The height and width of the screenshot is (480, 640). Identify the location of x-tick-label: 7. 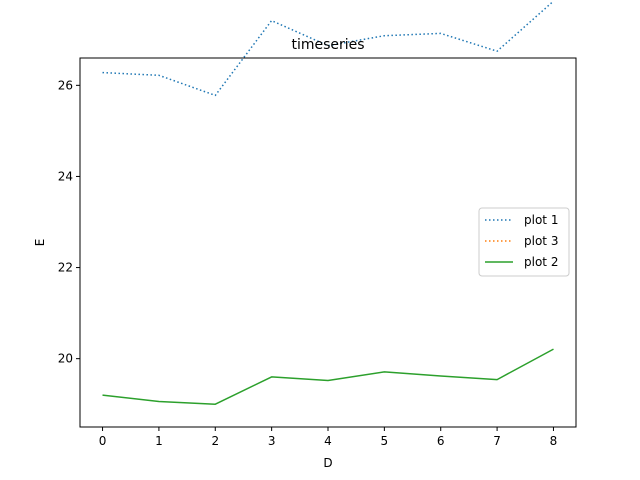
(497, 441).